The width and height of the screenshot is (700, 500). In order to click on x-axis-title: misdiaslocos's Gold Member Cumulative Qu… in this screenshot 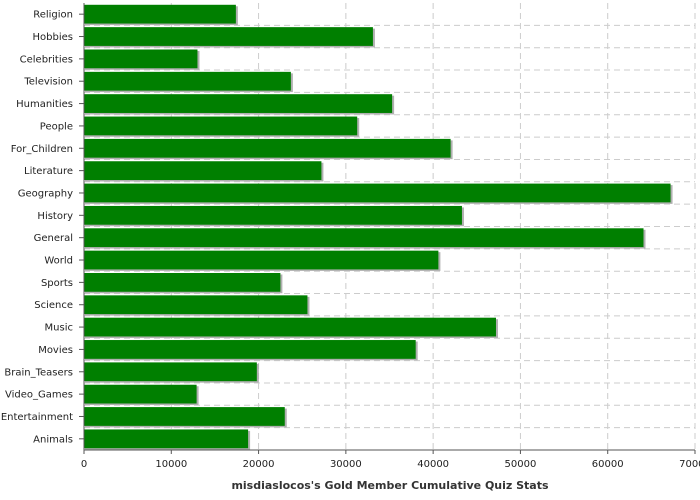, I will do `click(390, 485)`.